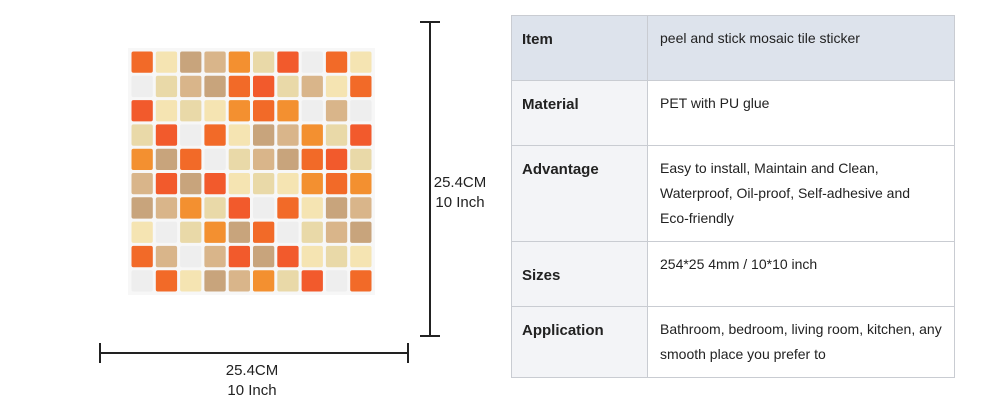 The width and height of the screenshot is (1000, 400). Describe the element at coordinates (801, 274) in the screenshot. I see `spec-value: 254*25 4mm / 10*10 inch` at that location.